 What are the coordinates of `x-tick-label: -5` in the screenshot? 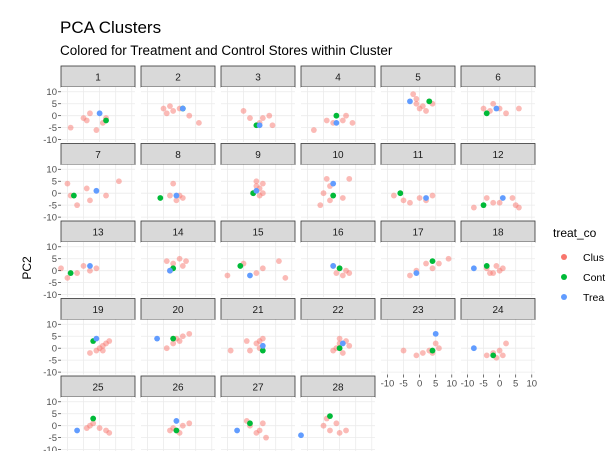 It's located at (403, 384).